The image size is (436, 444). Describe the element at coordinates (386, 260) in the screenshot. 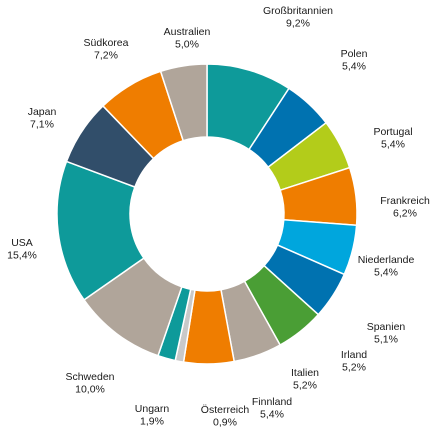

I see `slice-name: Niederlande` at that location.